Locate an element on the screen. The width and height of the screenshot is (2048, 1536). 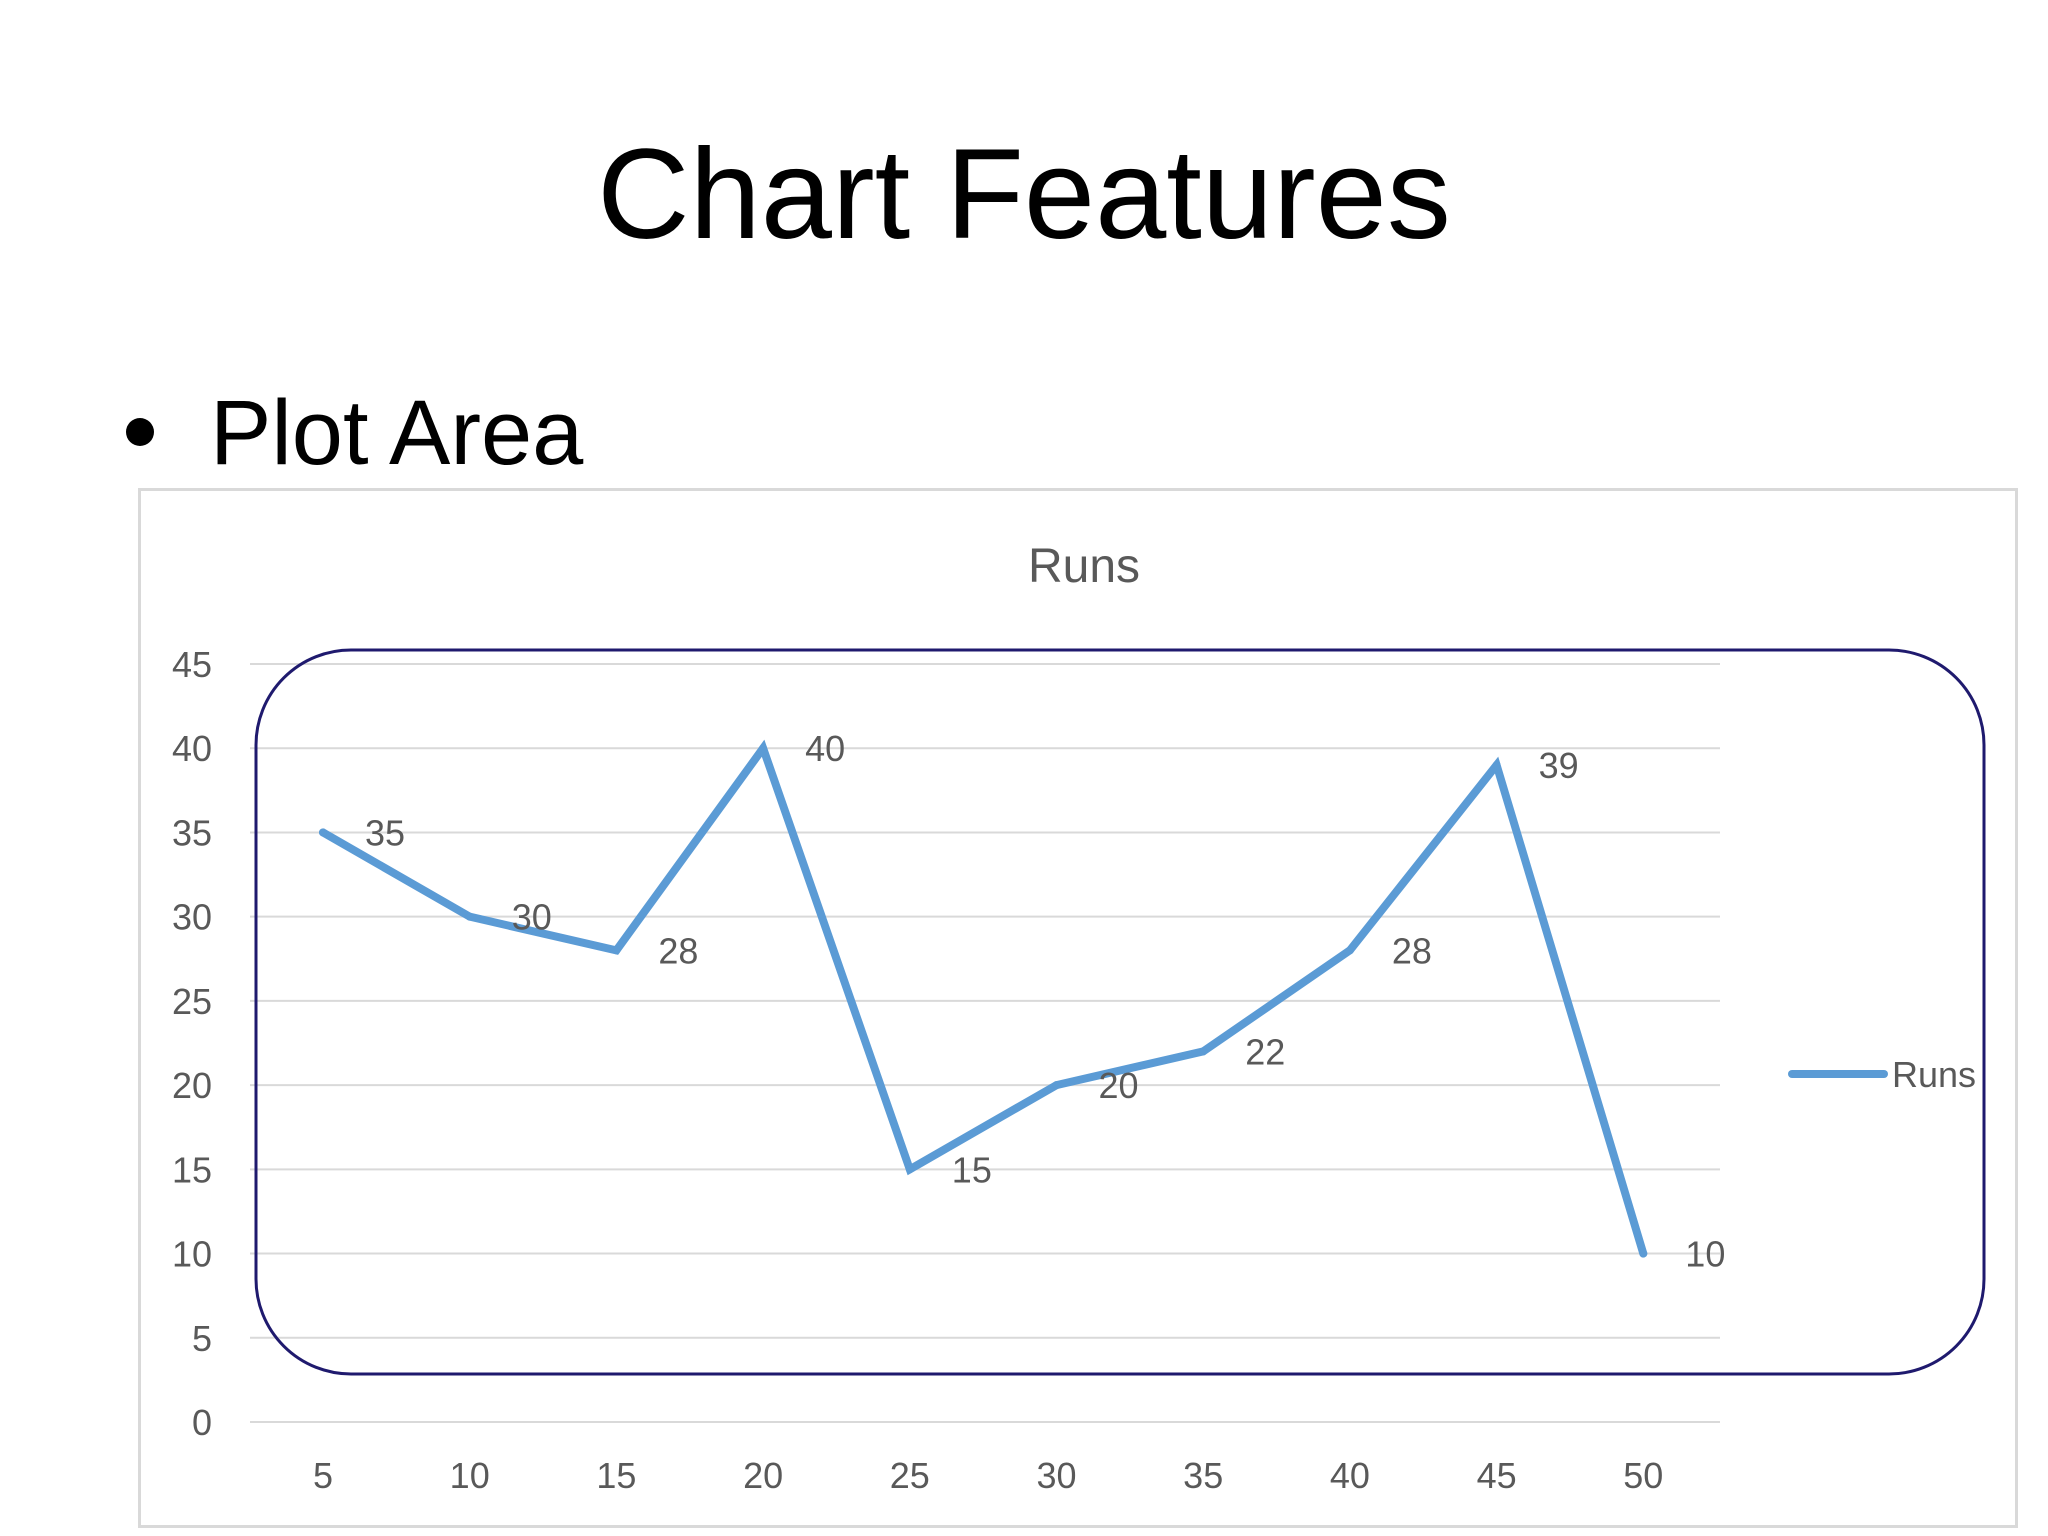
x-tick-label: 10 is located at coordinates (470, 1475).